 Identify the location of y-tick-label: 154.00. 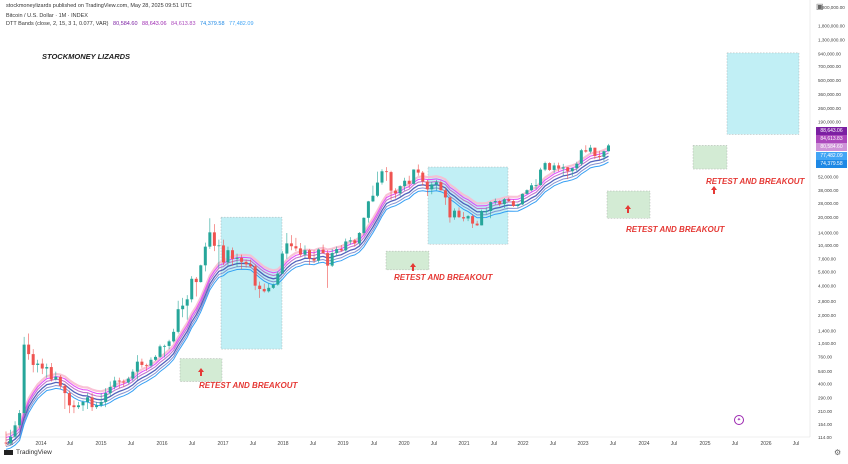
(825, 424).